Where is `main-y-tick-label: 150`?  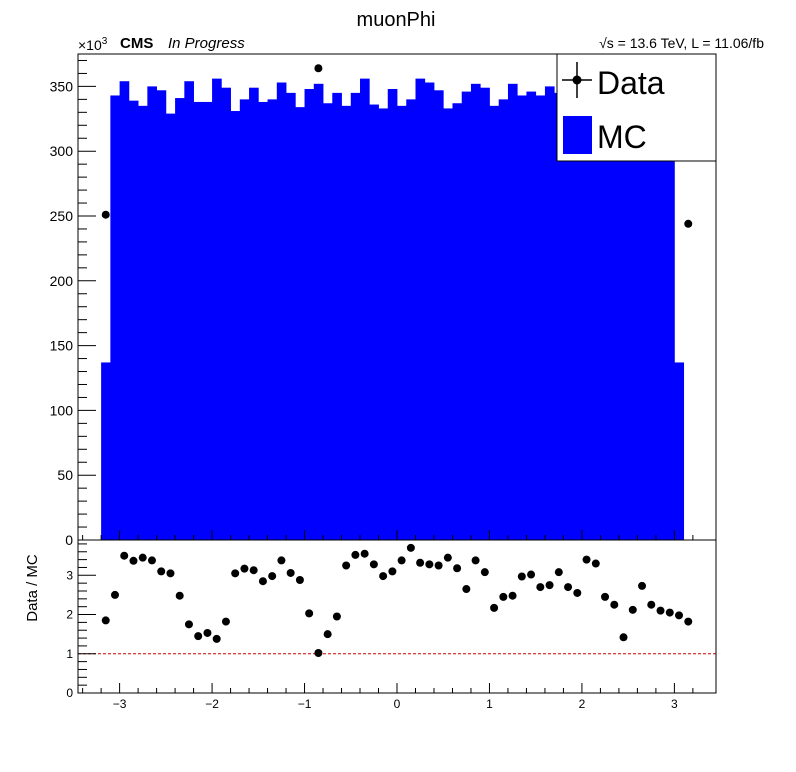 main-y-tick-label: 150 is located at coordinates (62, 346).